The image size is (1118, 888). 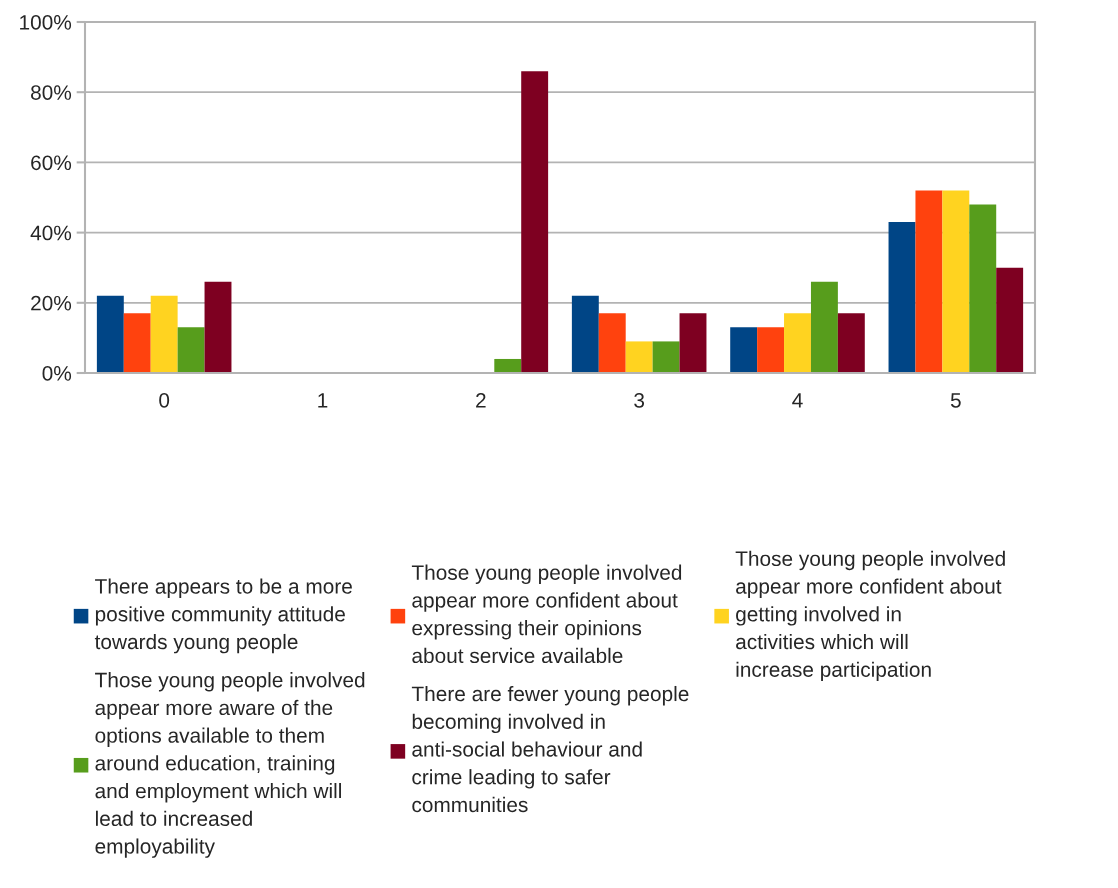 What do you see at coordinates (870, 616) in the screenshot?
I see `legend-label: Those young people involved appear more confident about getting involved in activities which will increase participation` at bounding box center [870, 616].